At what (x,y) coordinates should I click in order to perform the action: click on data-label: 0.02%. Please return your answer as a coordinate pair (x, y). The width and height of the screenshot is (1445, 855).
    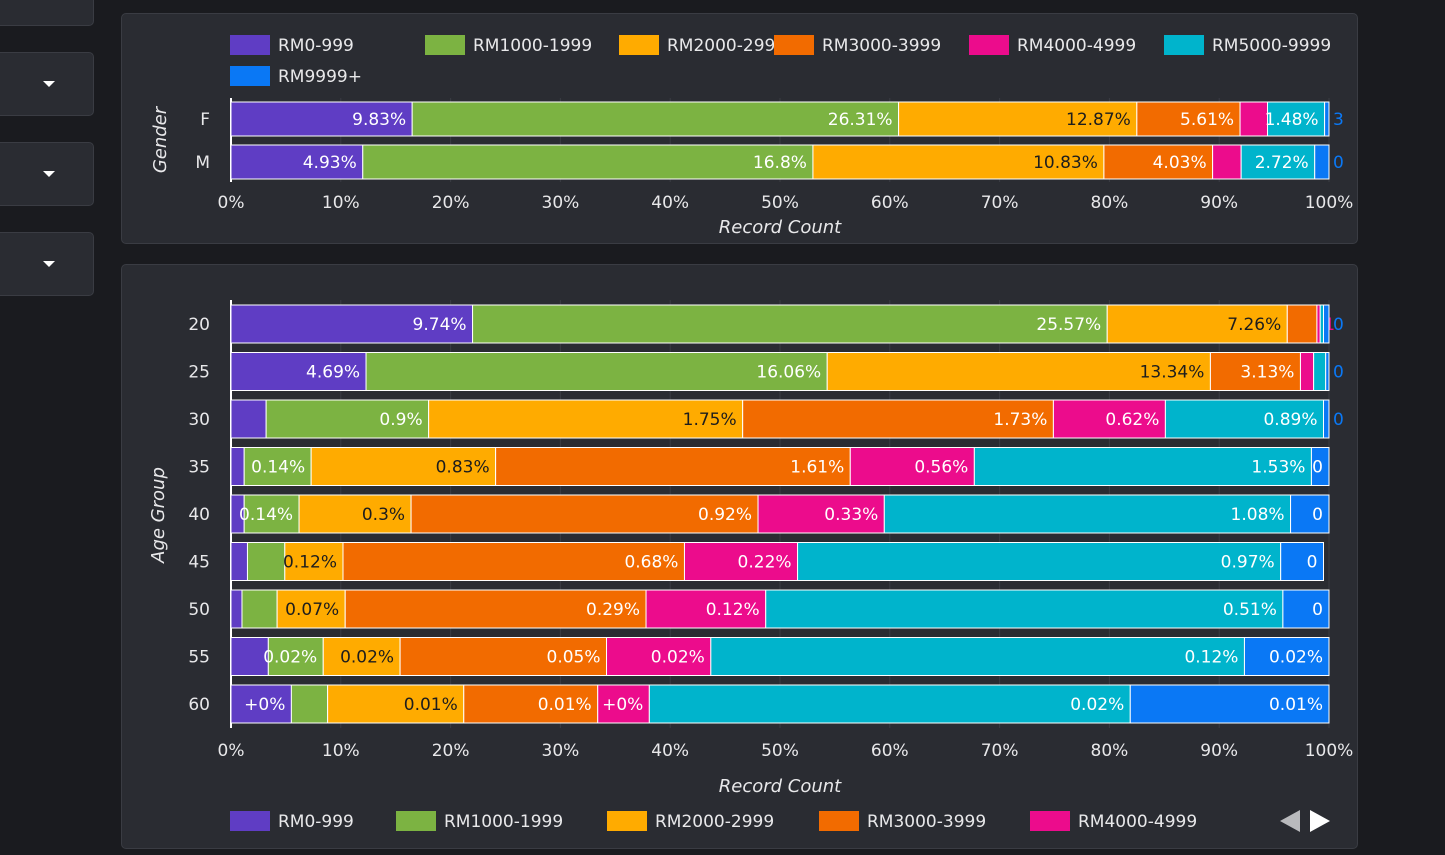
    Looking at the image, I should click on (1097, 705).